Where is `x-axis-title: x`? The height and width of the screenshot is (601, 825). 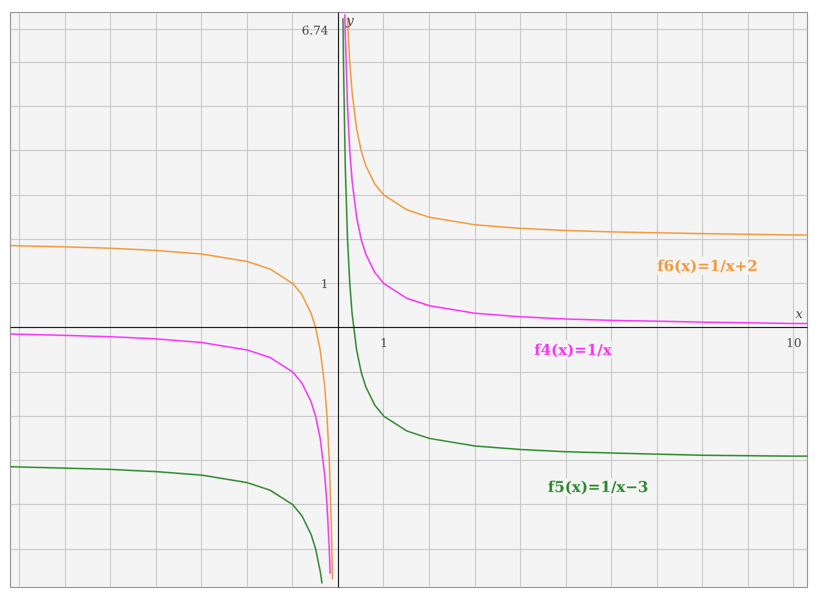
x-axis-title: x is located at coordinates (800, 314).